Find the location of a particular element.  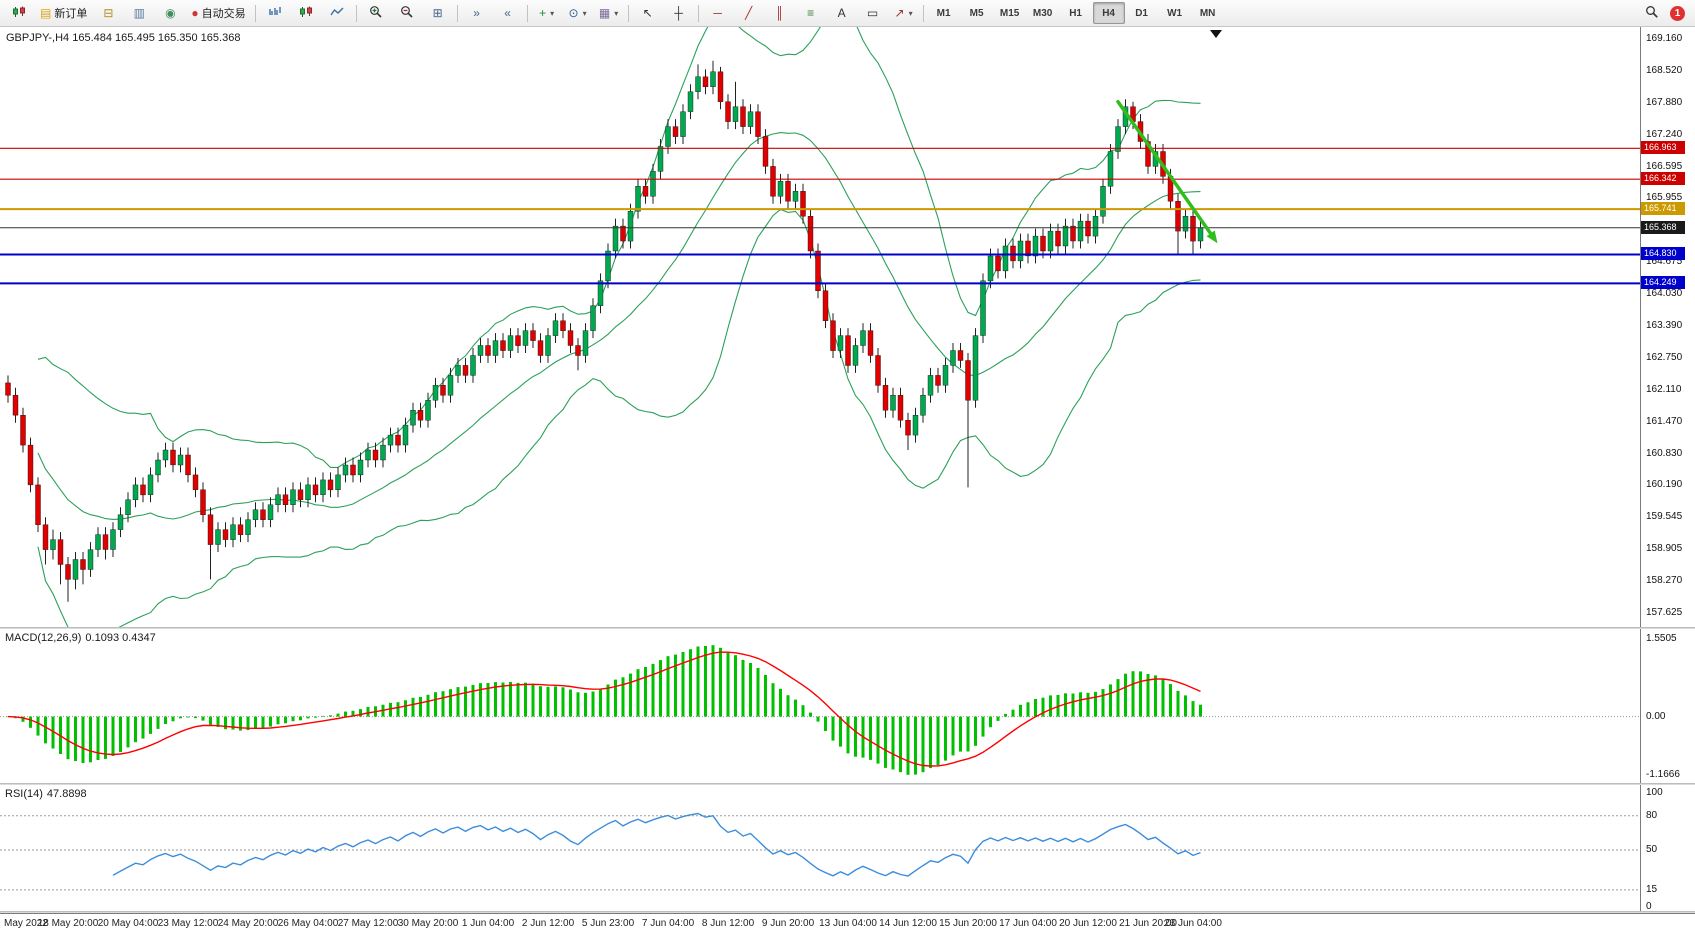

equidistant-channel-button: ║ is located at coordinates (780, 13).